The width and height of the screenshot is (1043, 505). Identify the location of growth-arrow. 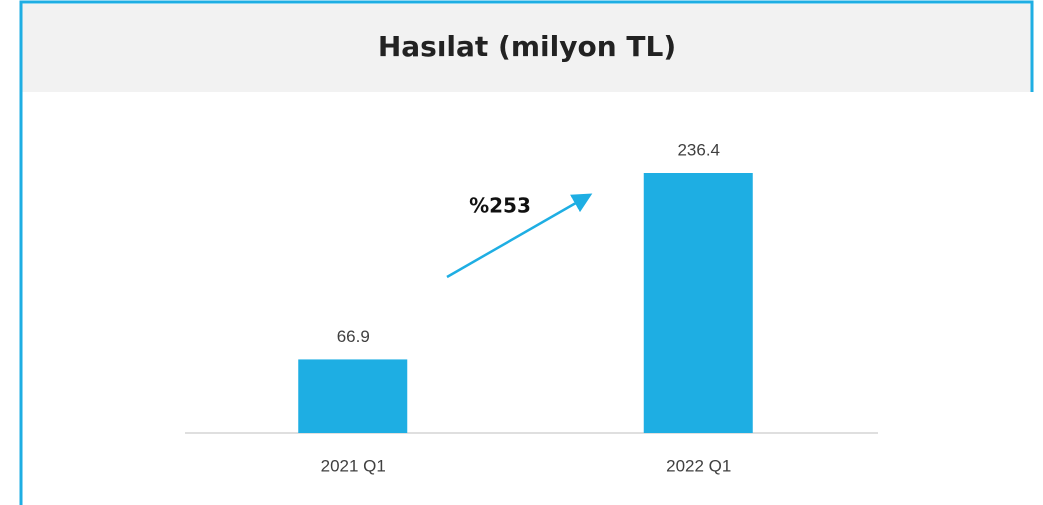
(519, 236).